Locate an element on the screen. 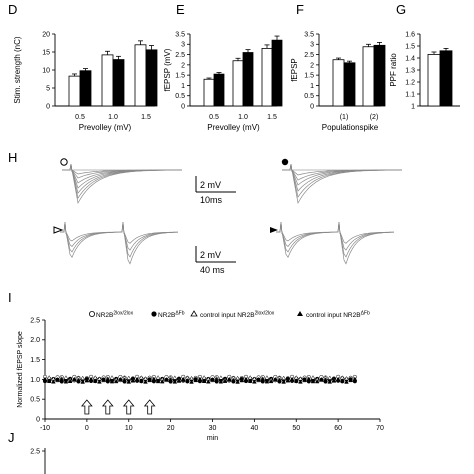 The width and height of the screenshot is (474, 474). y-tick-label: 1.3 is located at coordinates (410, 70).